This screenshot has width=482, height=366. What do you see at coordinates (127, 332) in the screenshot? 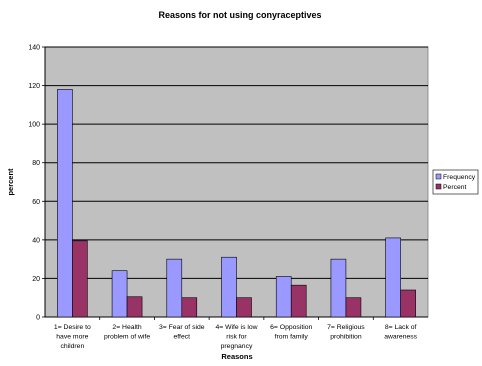
I see `x-tick-label: 2= Health problem of wife` at bounding box center [127, 332].